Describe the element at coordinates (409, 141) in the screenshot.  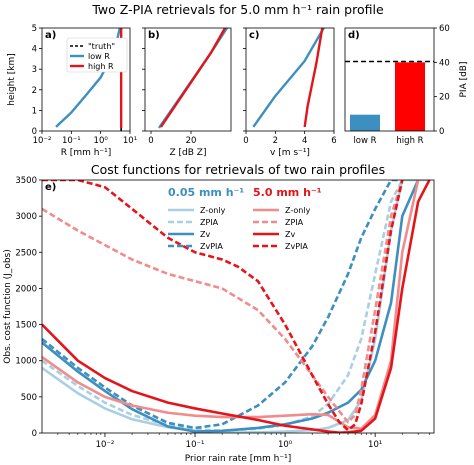
I see `category-label: high R` at that location.